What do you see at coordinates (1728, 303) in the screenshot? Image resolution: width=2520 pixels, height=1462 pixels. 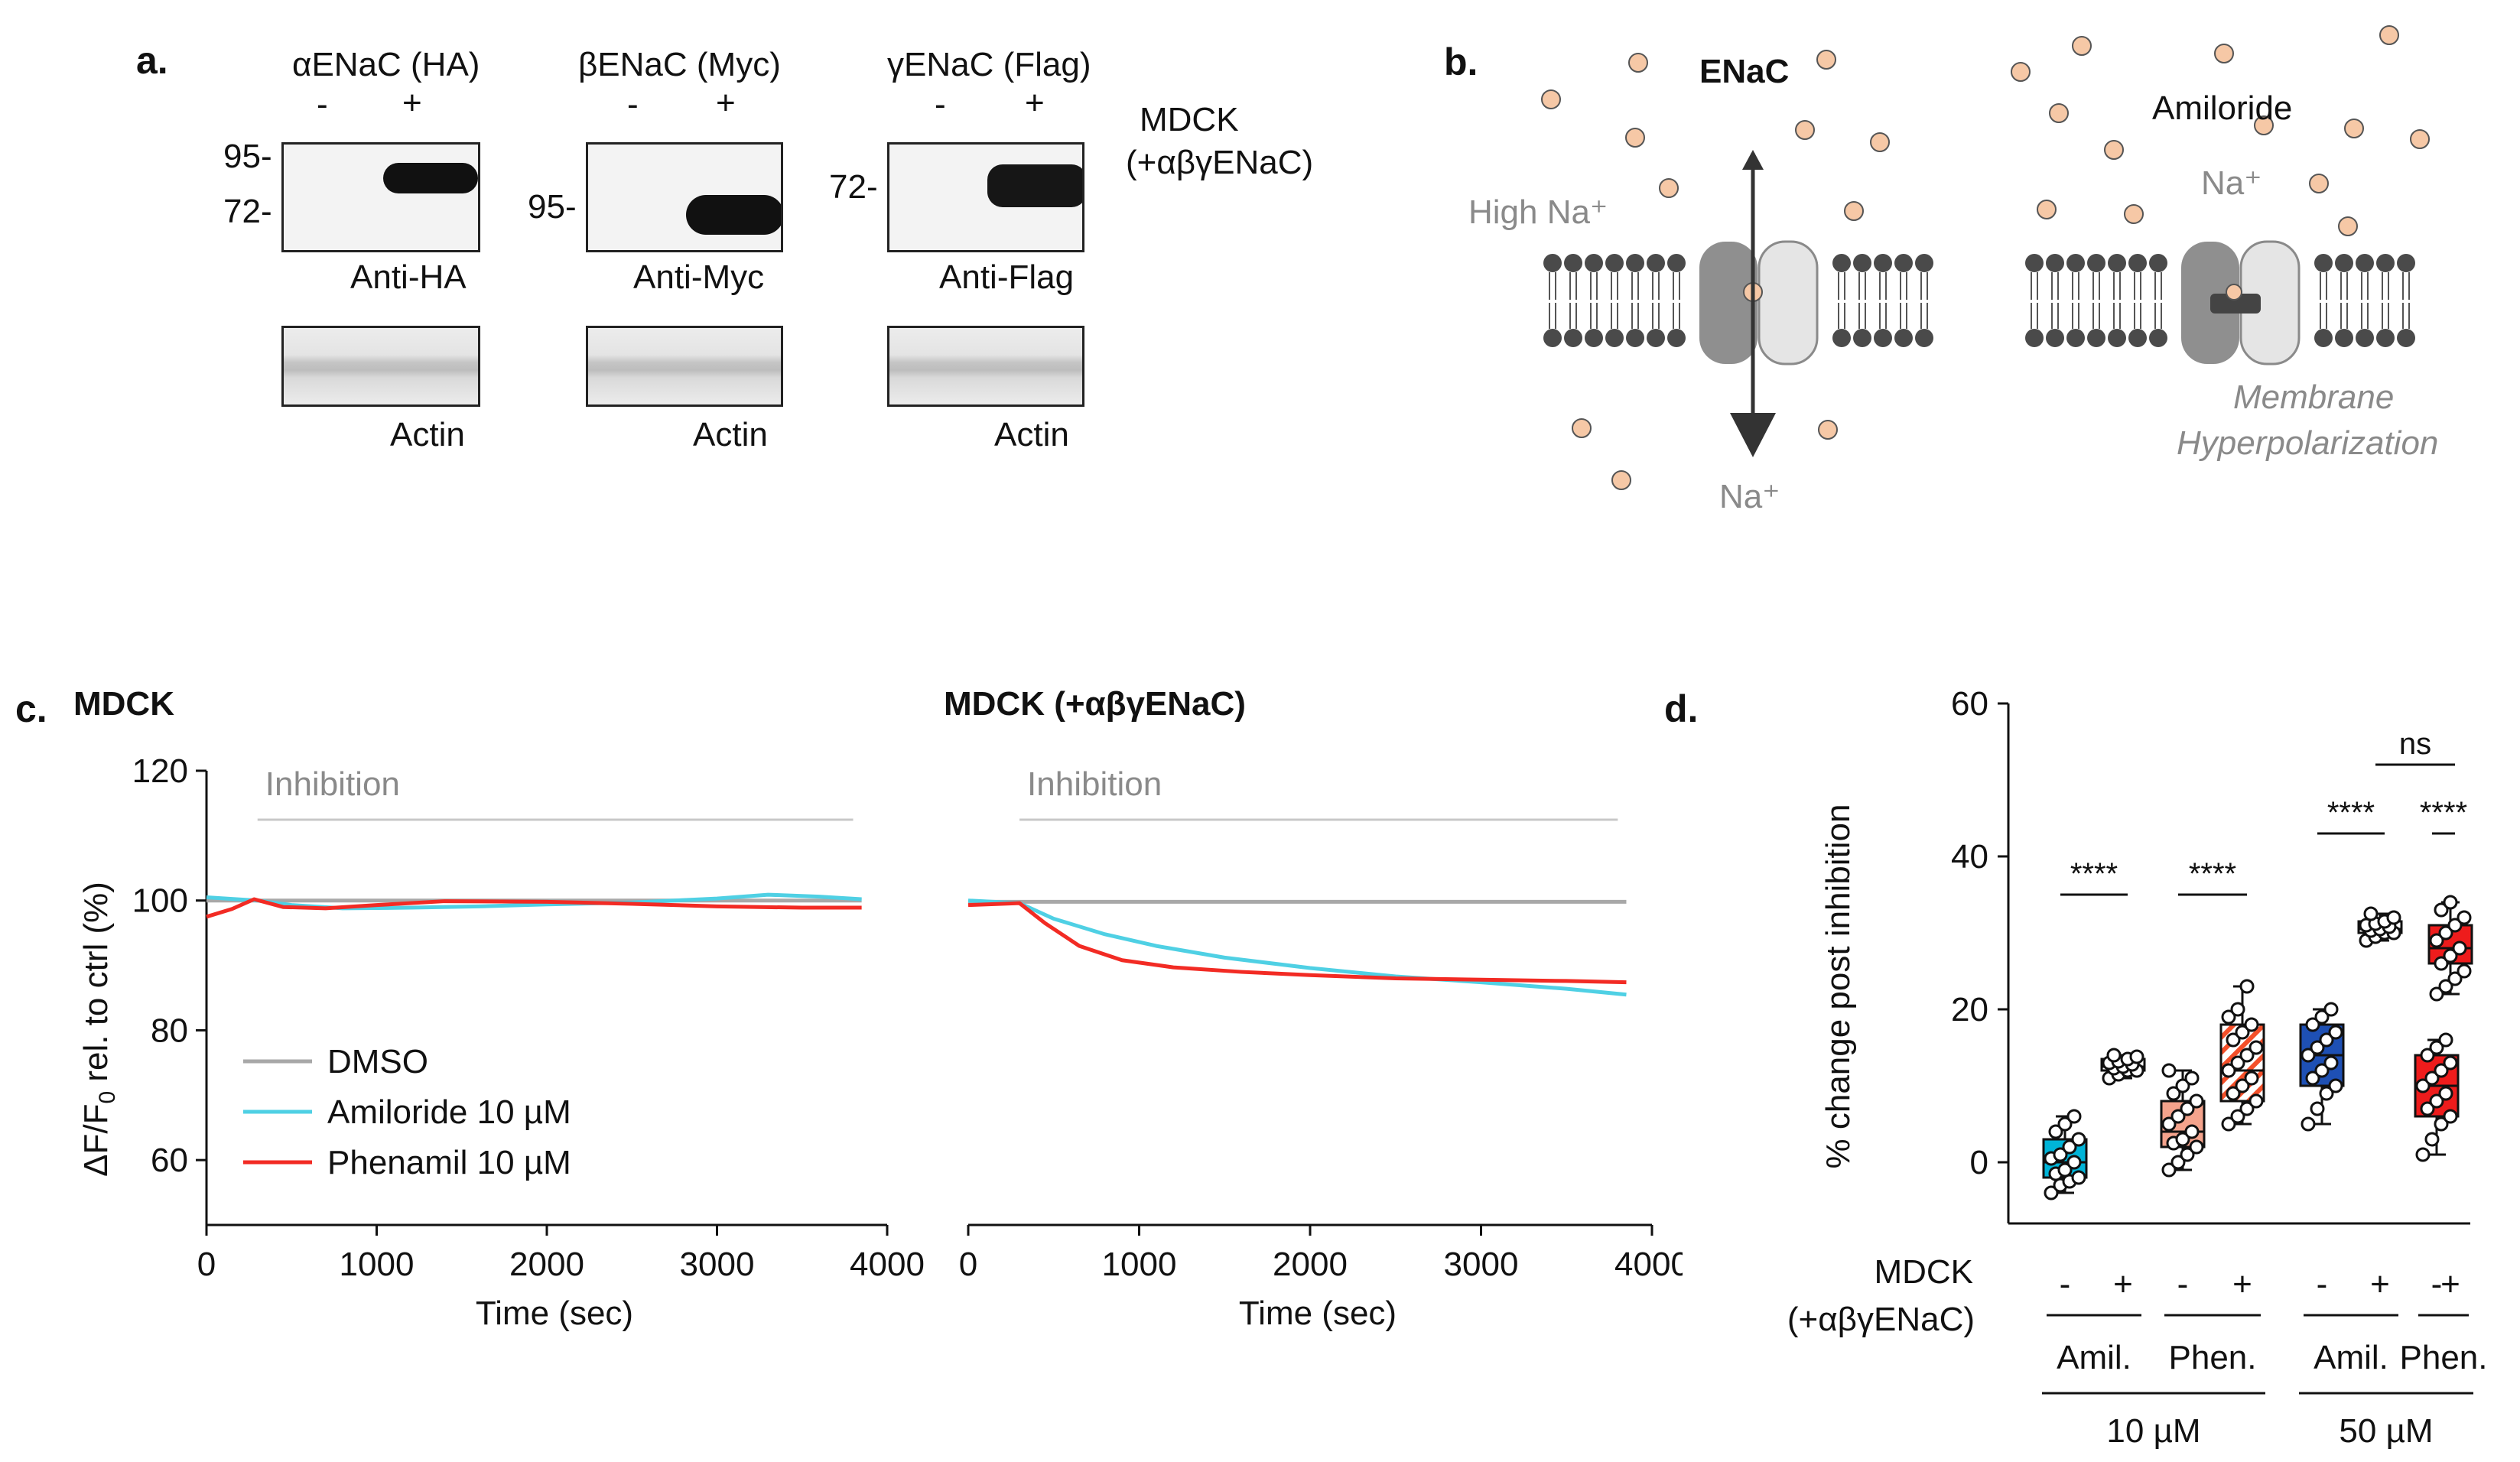 I see `left-channel-subunit-a` at bounding box center [1728, 303].